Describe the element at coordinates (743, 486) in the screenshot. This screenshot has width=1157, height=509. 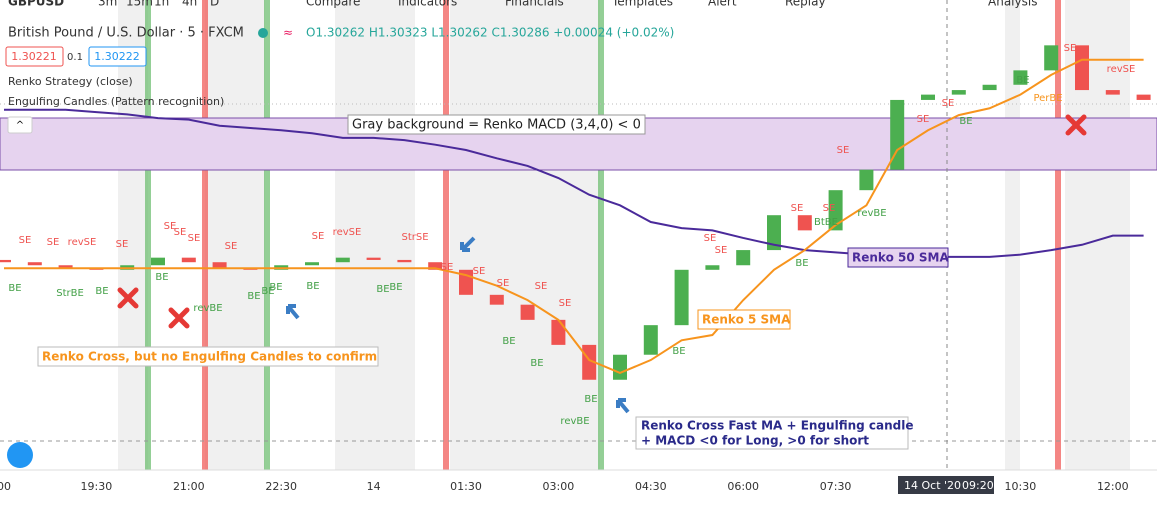
I see `x-tick-label: 06:00` at that location.